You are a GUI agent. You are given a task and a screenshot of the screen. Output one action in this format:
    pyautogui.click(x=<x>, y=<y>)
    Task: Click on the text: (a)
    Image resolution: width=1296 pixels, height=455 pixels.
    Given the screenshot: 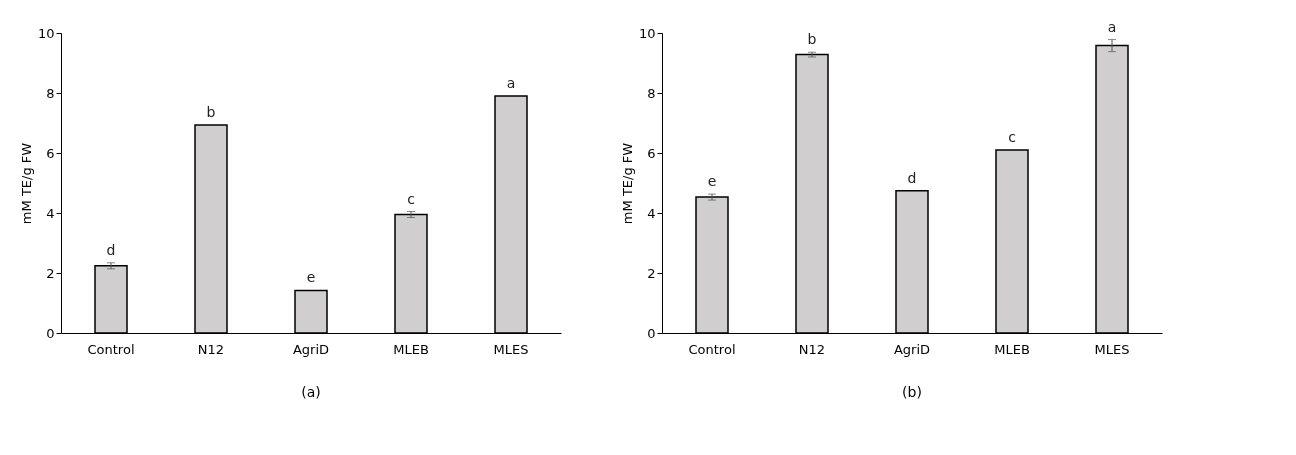 What is the action you would take?
    pyautogui.click(x=311, y=392)
    